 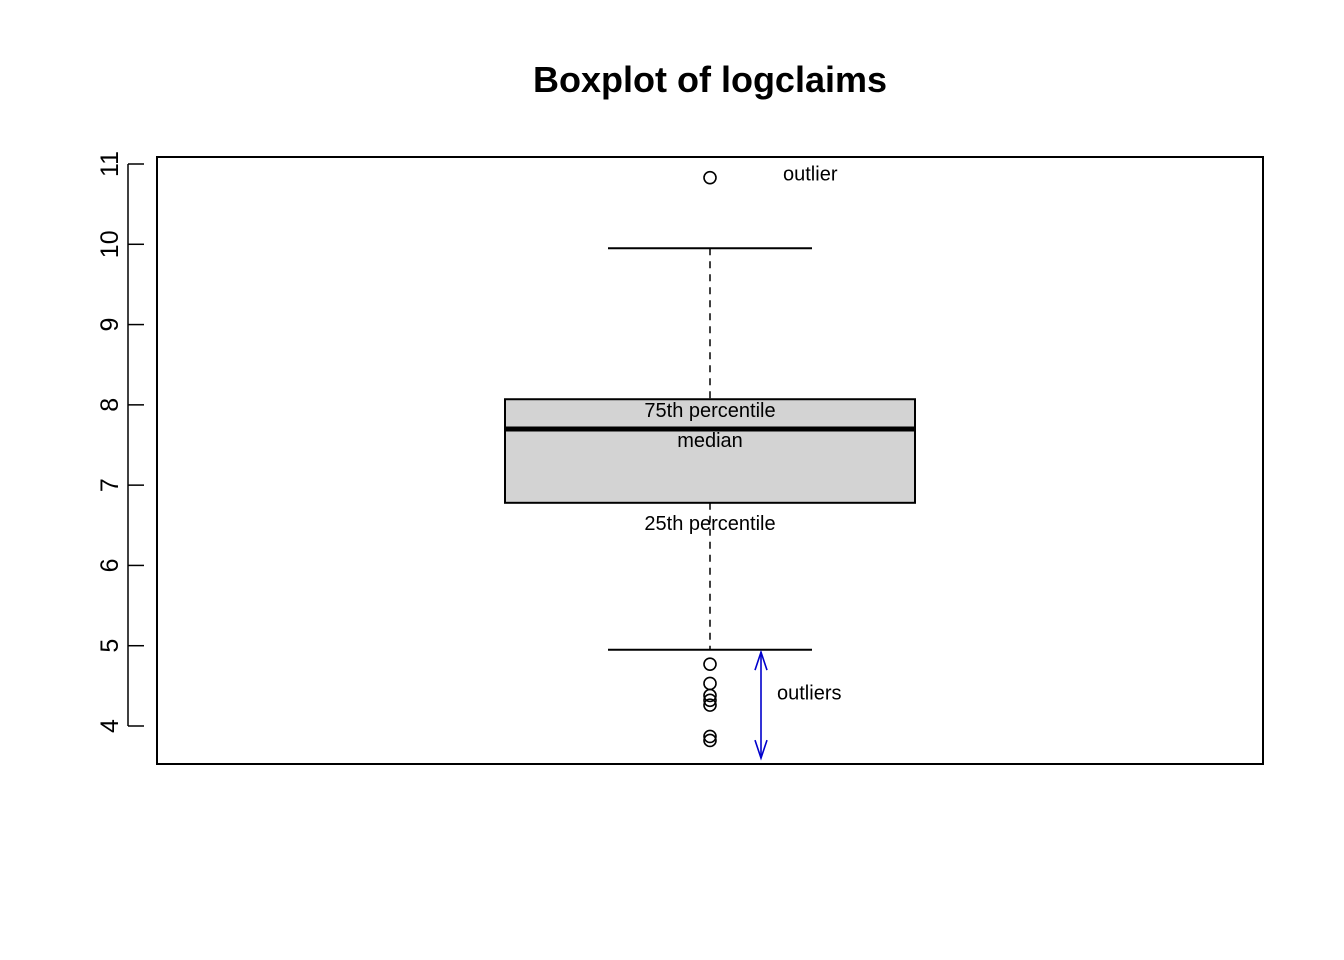 What do you see at coordinates (110, 405) in the screenshot?
I see `y-tick-label: 8` at bounding box center [110, 405].